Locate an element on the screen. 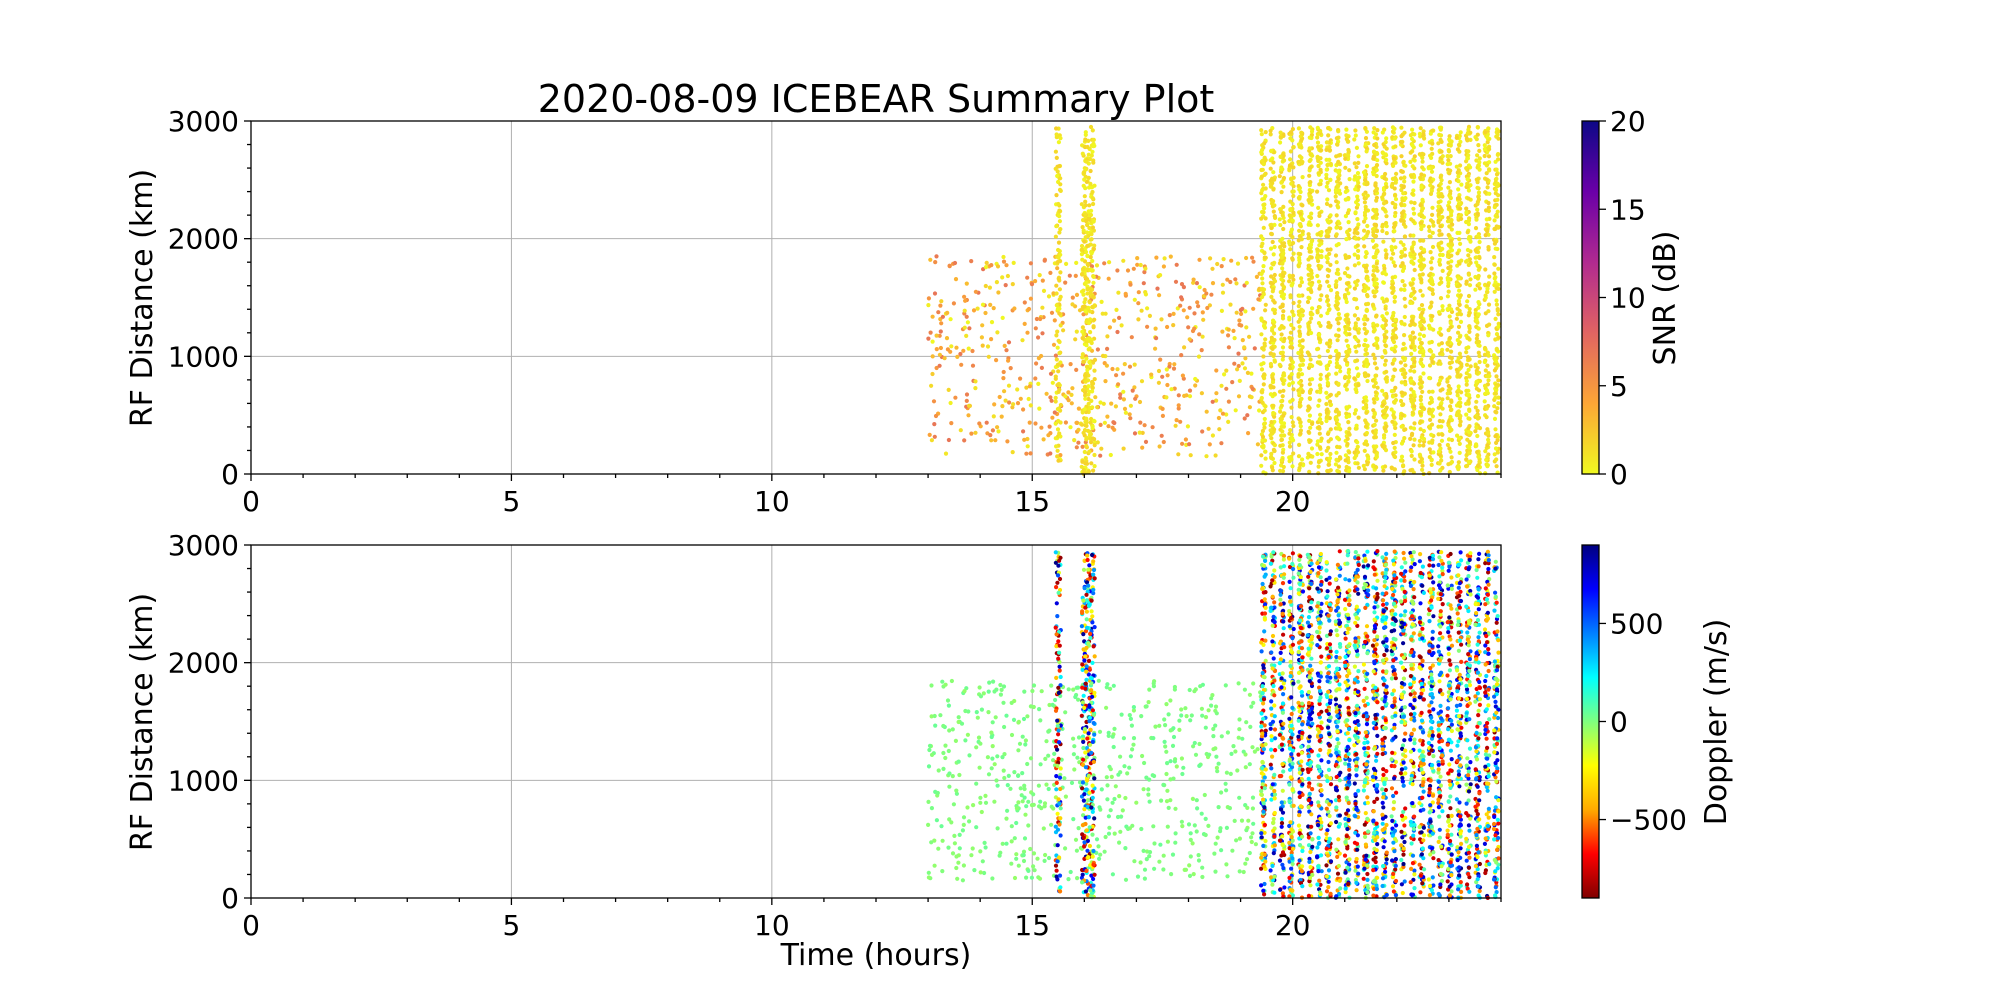 Image resolution: width=2000 pixels, height=1000 pixels. y-tick-label: 3000 is located at coordinates (203, 121).